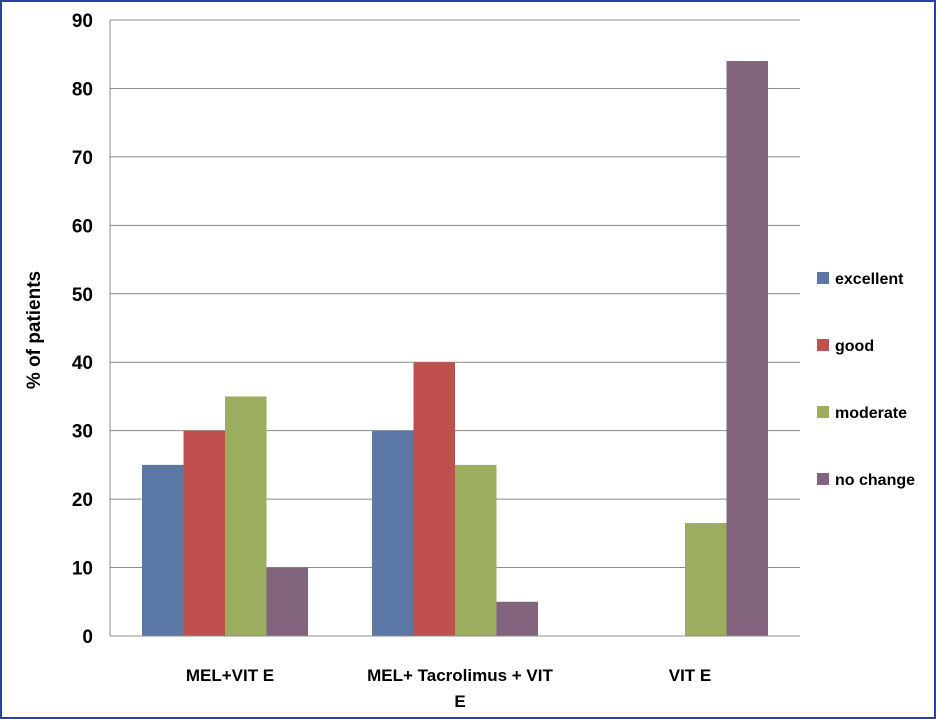  Describe the element at coordinates (82, 329) in the screenshot. I see `y-tick-labels: 0 10 20 30 40 50 60 70 80 90` at that location.